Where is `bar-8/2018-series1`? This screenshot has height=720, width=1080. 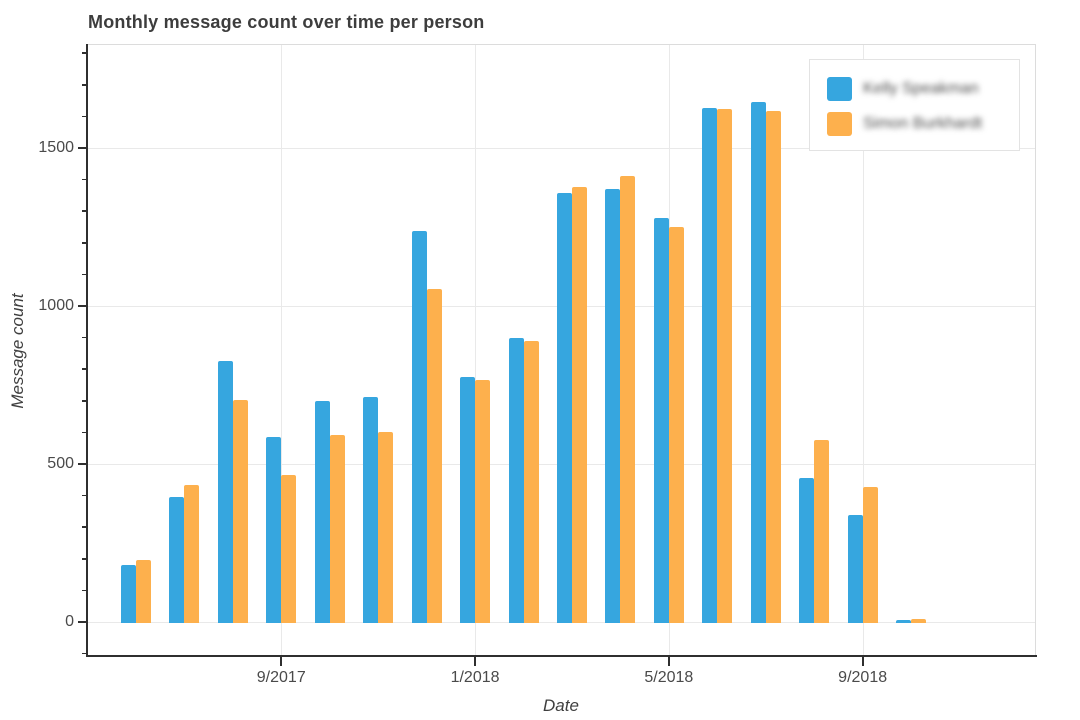 bar-8/2018-series1 is located at coordinates (822, 531).